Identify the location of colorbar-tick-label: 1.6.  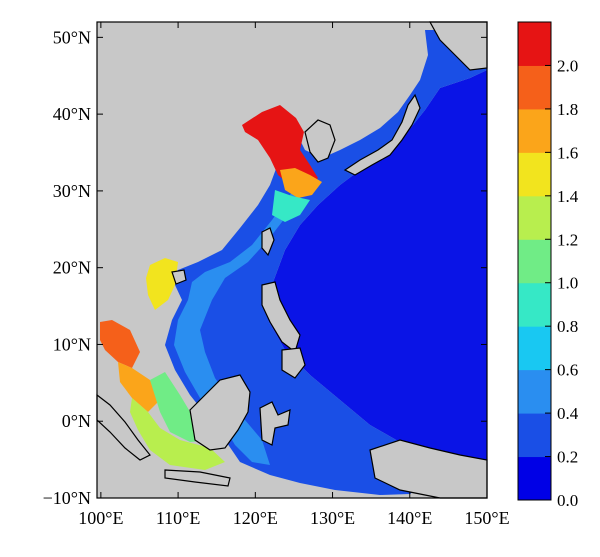
(567, 152).